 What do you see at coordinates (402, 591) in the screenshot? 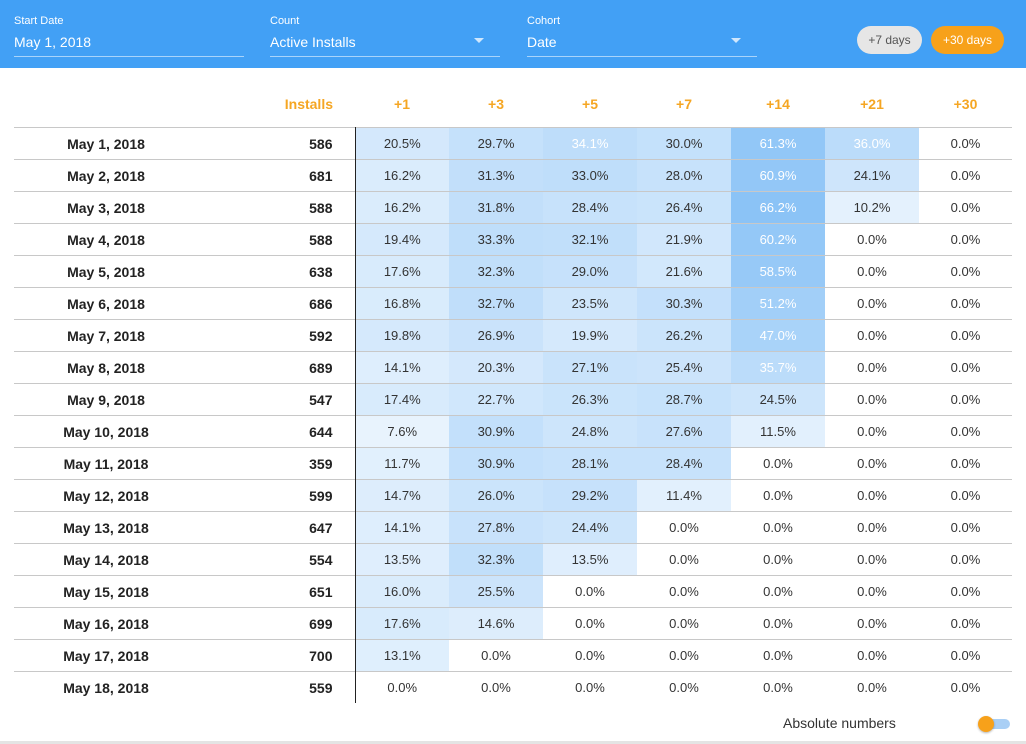
I see `retention-cell: 16.0%` at bounding box center [402, 591].